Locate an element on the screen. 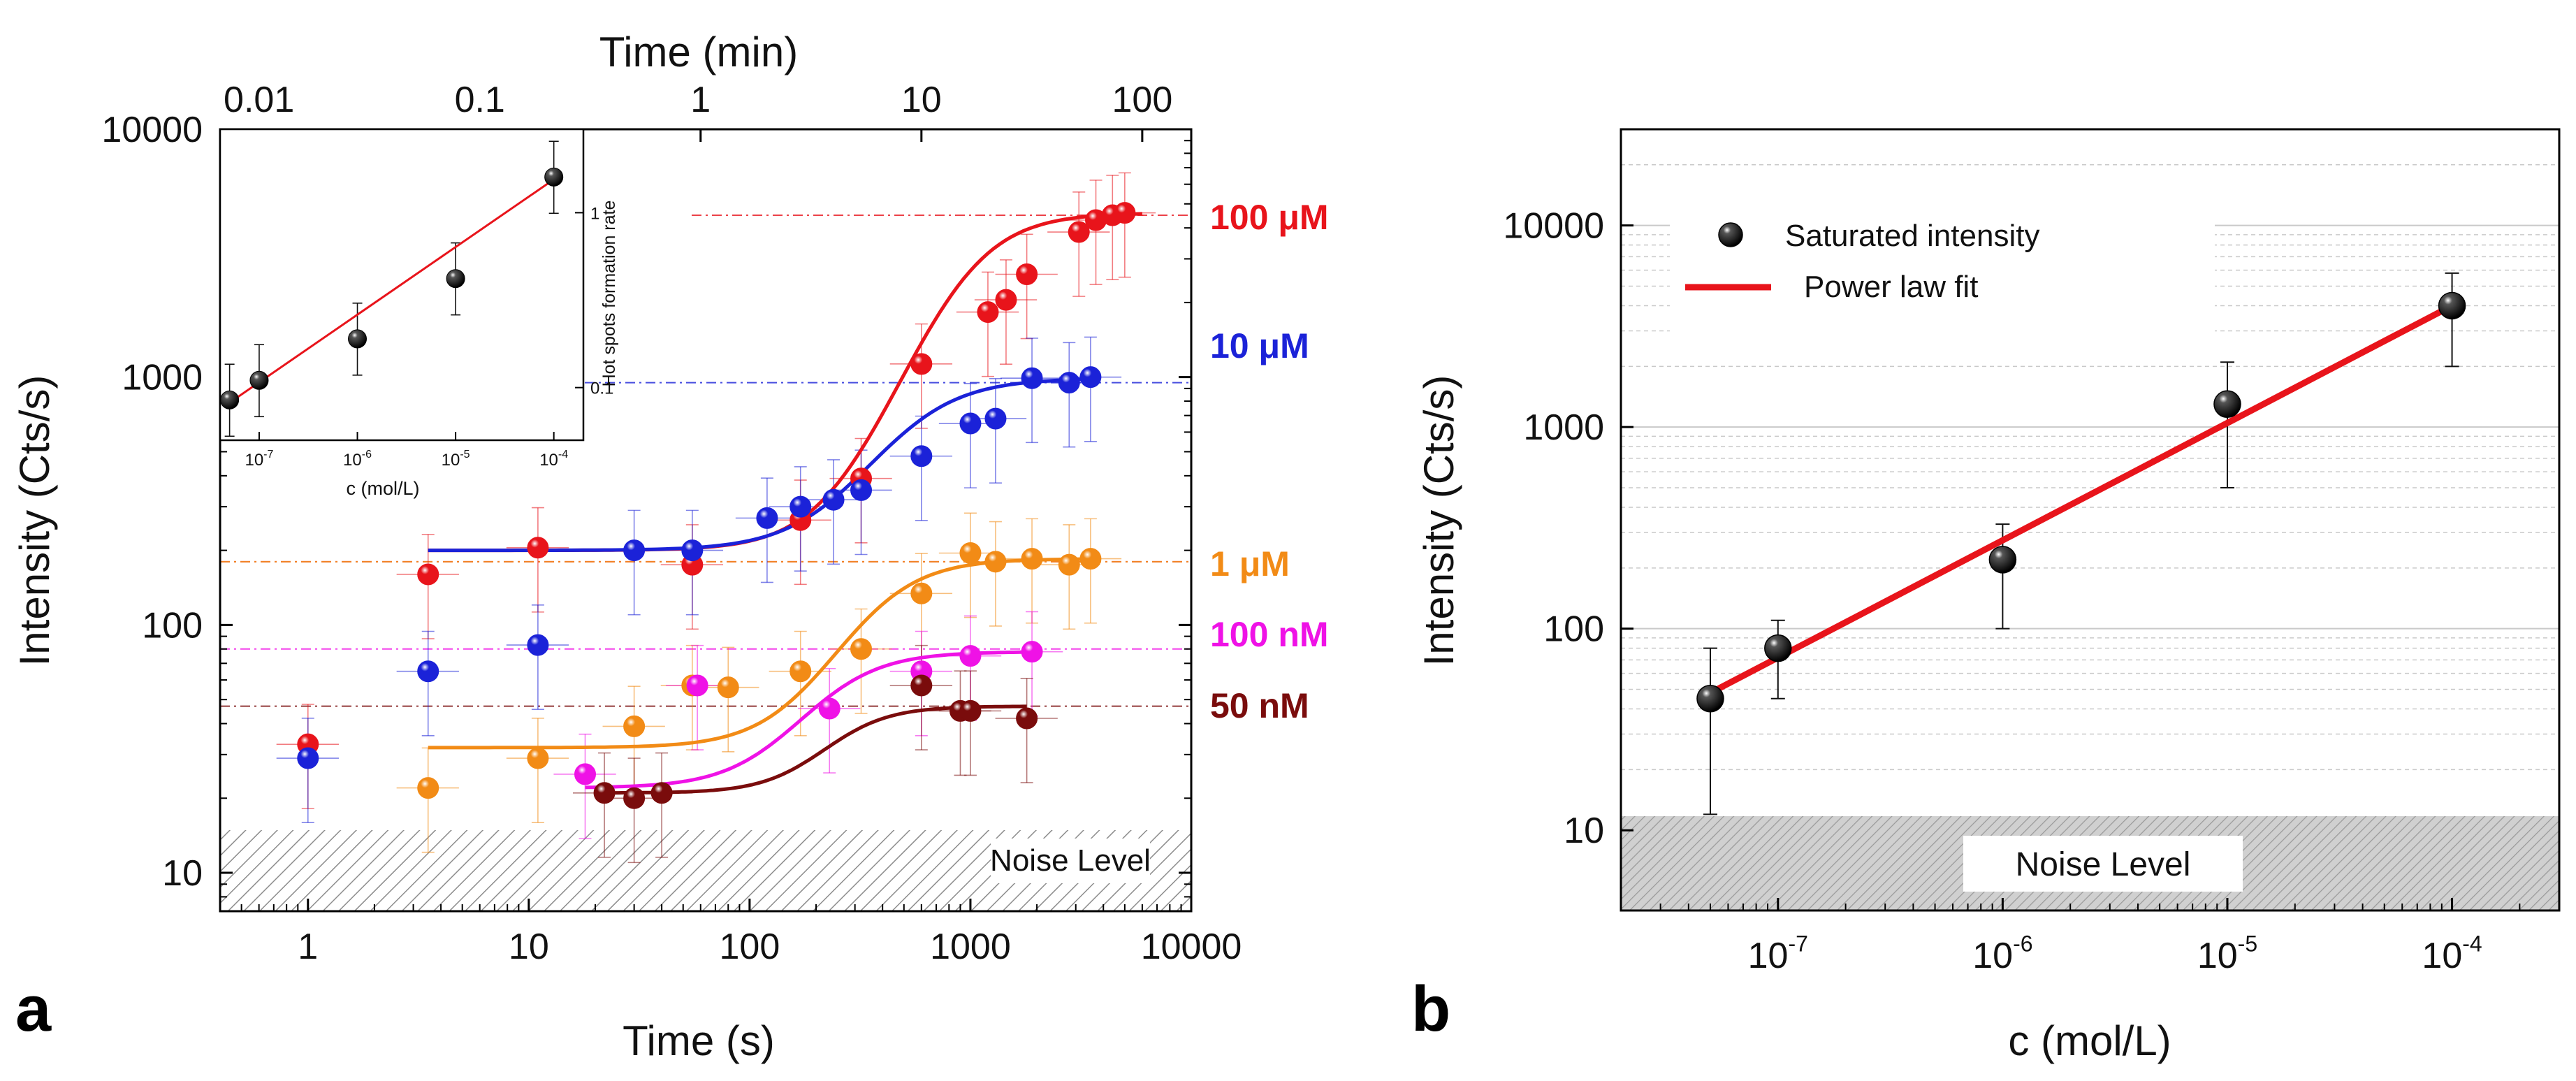  inset-fit-line is located at coordinates (391, 291).